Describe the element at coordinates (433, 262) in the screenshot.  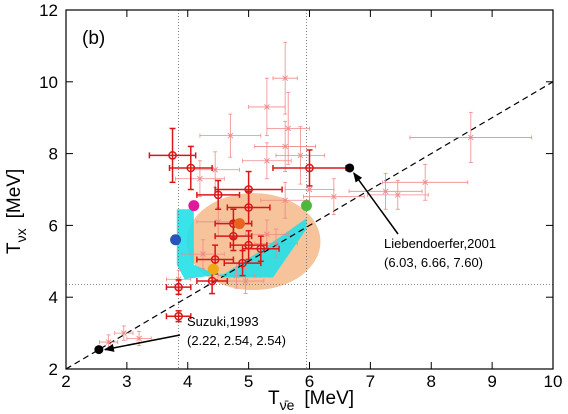
I see `annotation-values: (6.03, 6.66, 7.60)` at that location.